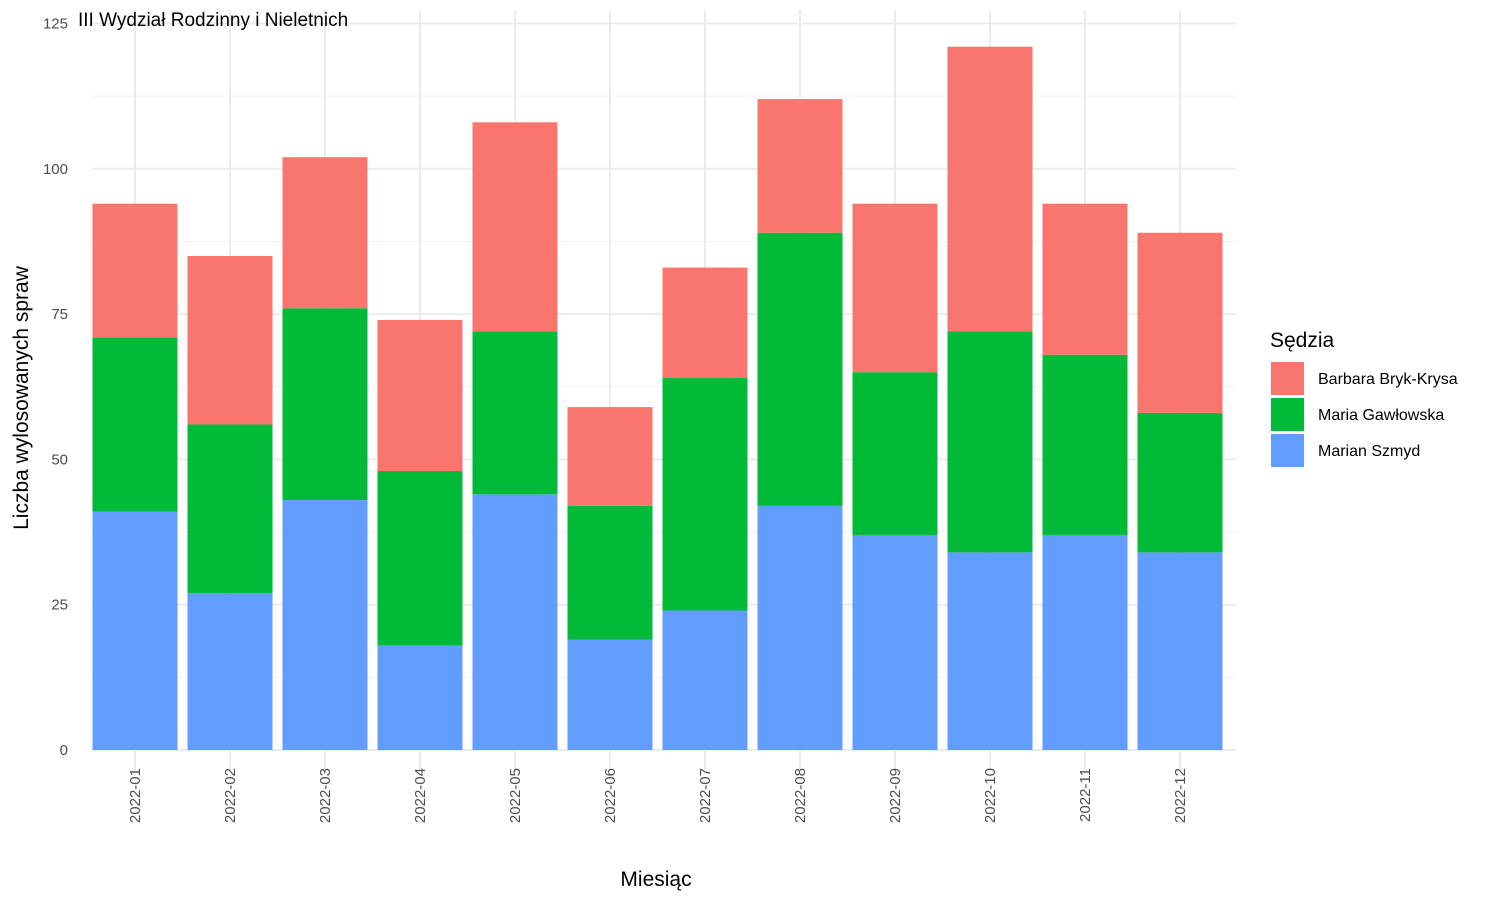 Image resolution: width=1500 pixels, height=900 pixels. I want to click on y-axis-ticks: 0 25 50 75 100 125, so click(55, 388).